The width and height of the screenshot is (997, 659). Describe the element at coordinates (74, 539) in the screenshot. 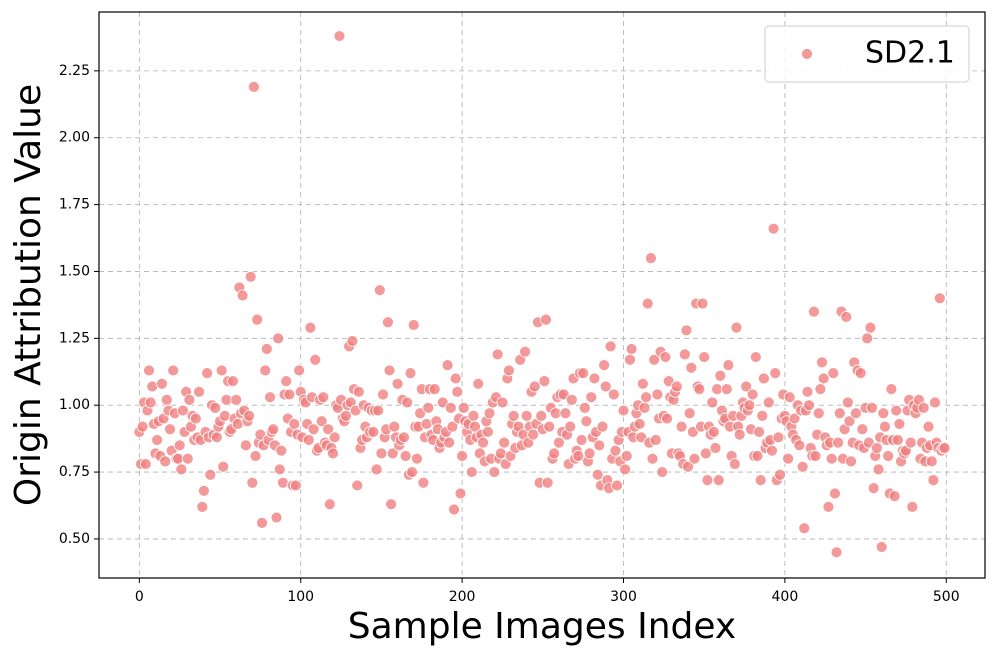

I see `y-tick-label: 0.50` at that location.